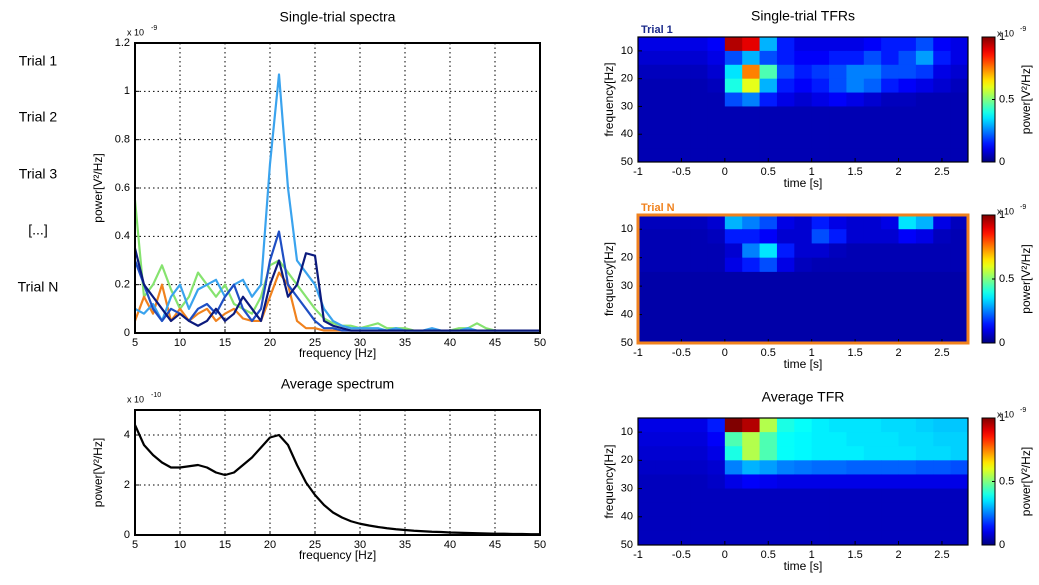  What do you see at coordinates (127, 535) in the screenshot?
I see `y-tick-label: 0` at bounding box center [127, 535].